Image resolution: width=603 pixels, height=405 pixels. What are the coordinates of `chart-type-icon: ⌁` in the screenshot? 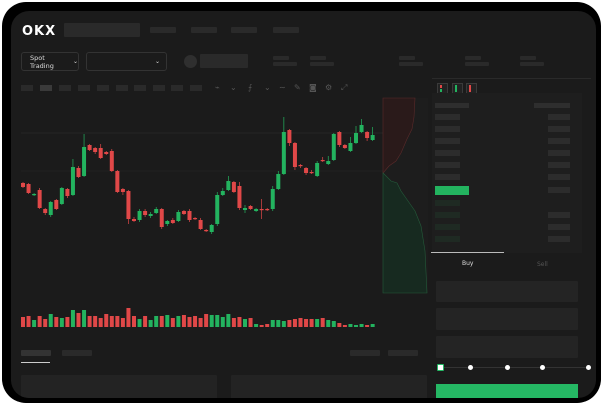 It's located at (217, 87).